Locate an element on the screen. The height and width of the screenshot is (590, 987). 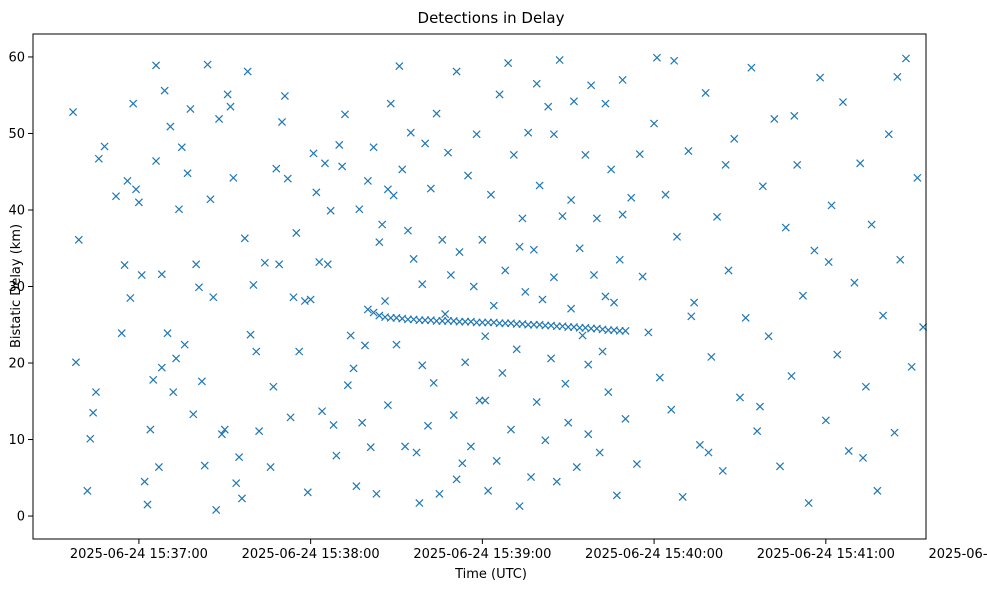
y-tick-label: 30 is located at coordinates (16, 287).